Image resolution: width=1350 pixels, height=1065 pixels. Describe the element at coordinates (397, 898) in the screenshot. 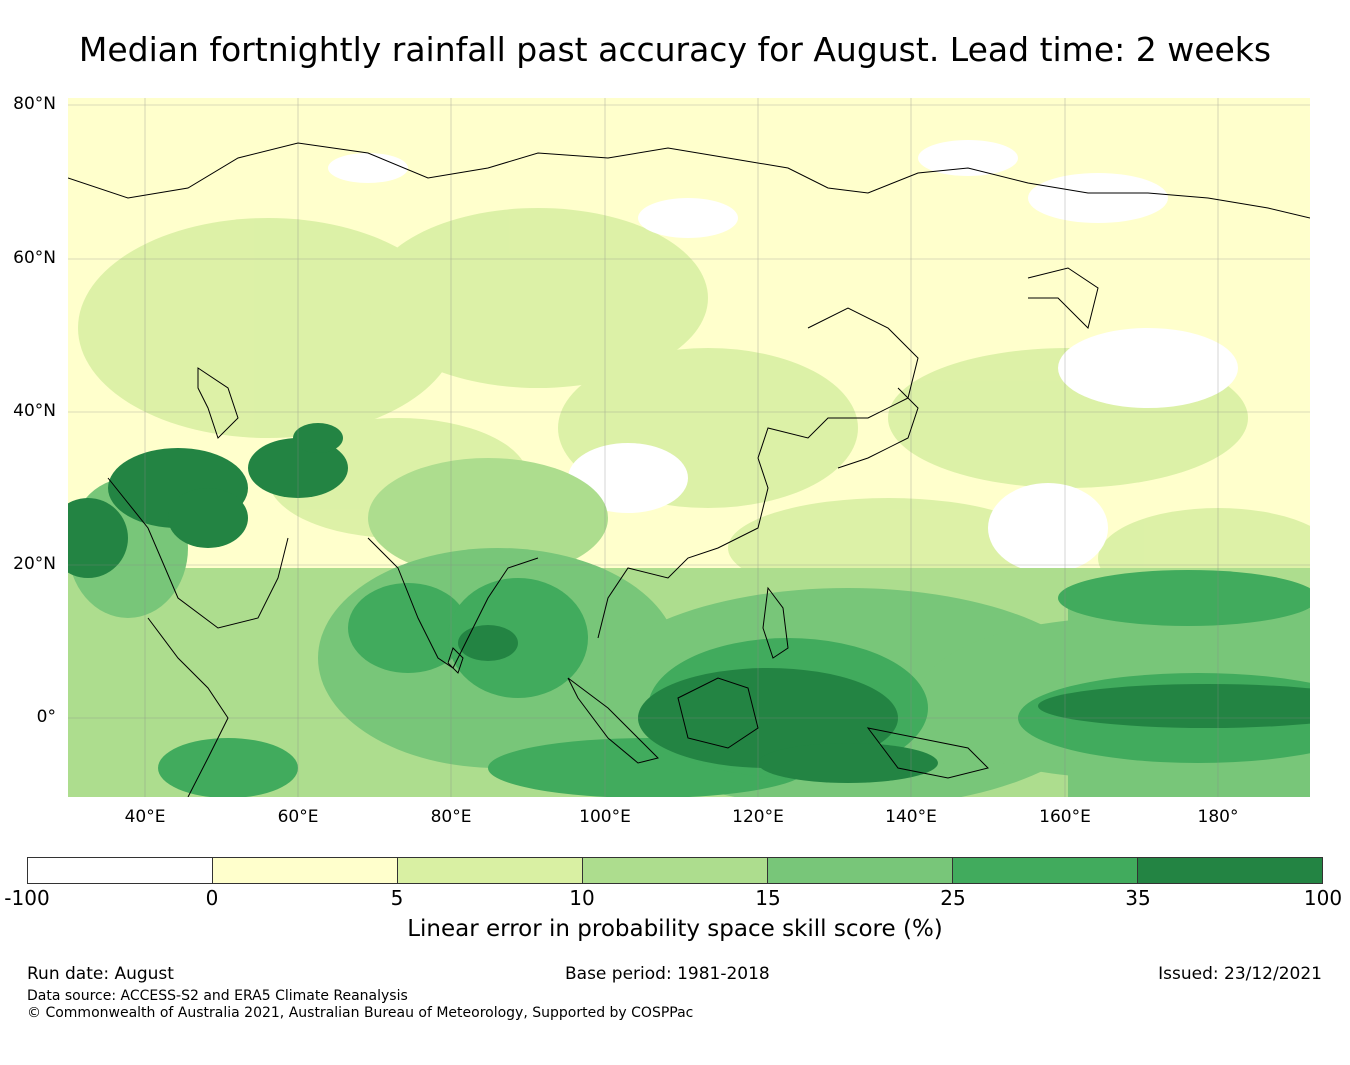

I see `colorbar-tick: 5` at that location.